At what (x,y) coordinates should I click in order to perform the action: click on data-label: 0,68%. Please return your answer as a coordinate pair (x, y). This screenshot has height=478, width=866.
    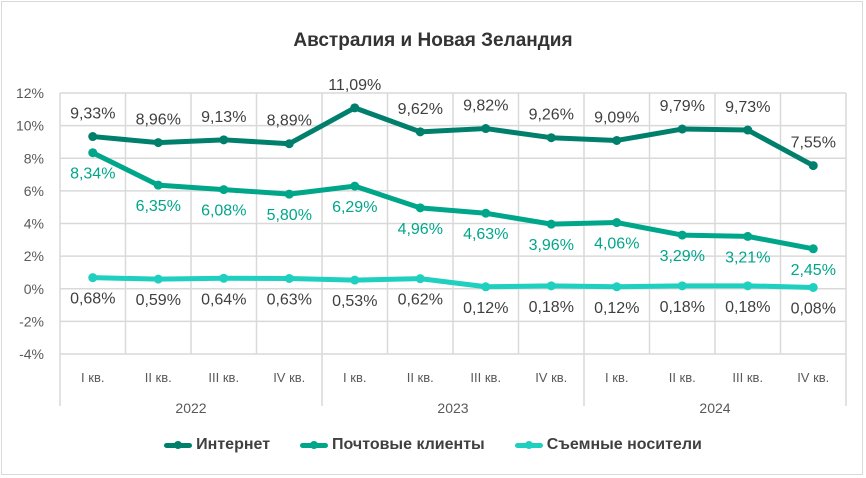
    Looking at the image, I should click on (92, 299).